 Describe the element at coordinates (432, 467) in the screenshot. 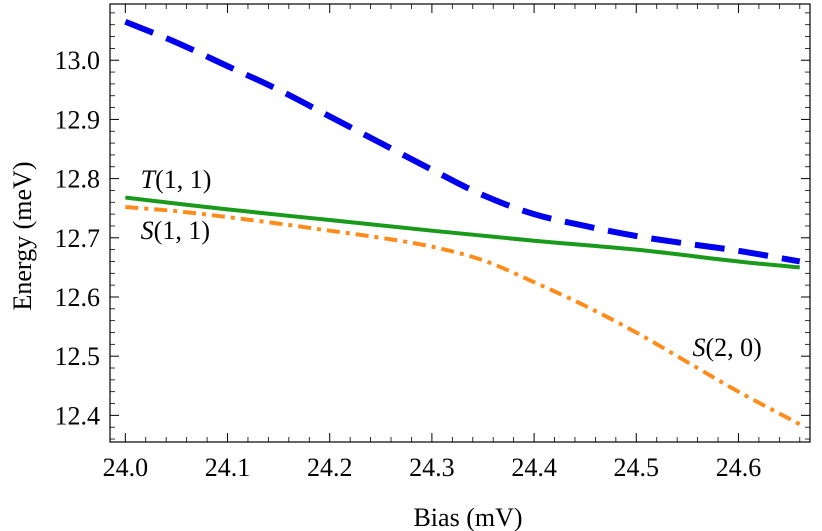

I see `x-tick-label: 24.3` at that location.